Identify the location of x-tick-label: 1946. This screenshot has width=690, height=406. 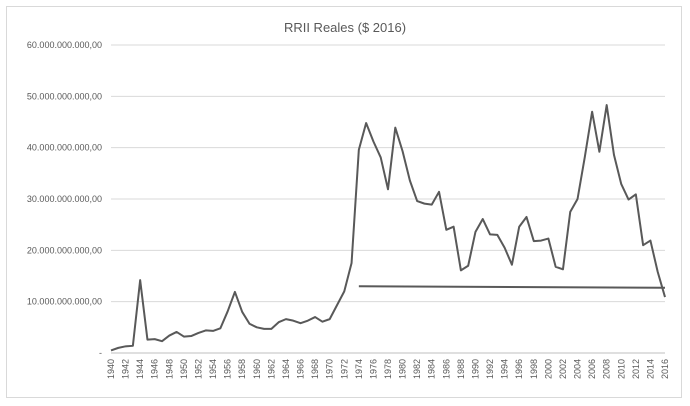
(155, 369).